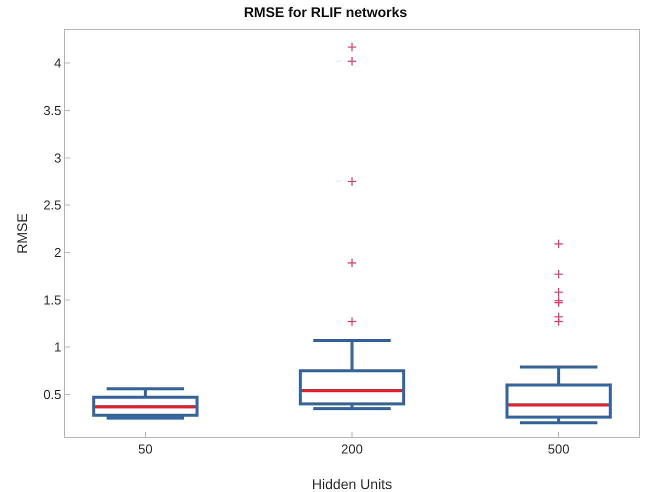 The height and width of the screenshot is (492, 651). I want to click on y-tick-label: 0.5, so click(52, 394).